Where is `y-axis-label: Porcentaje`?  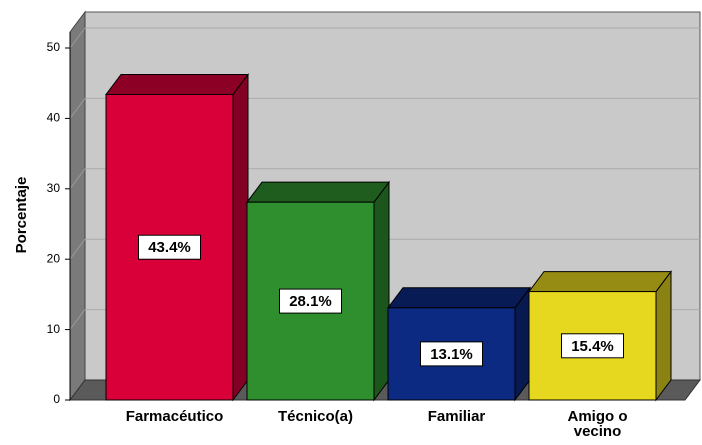
y-axis-label: Porcentaje is located at coordinates (21, 215).